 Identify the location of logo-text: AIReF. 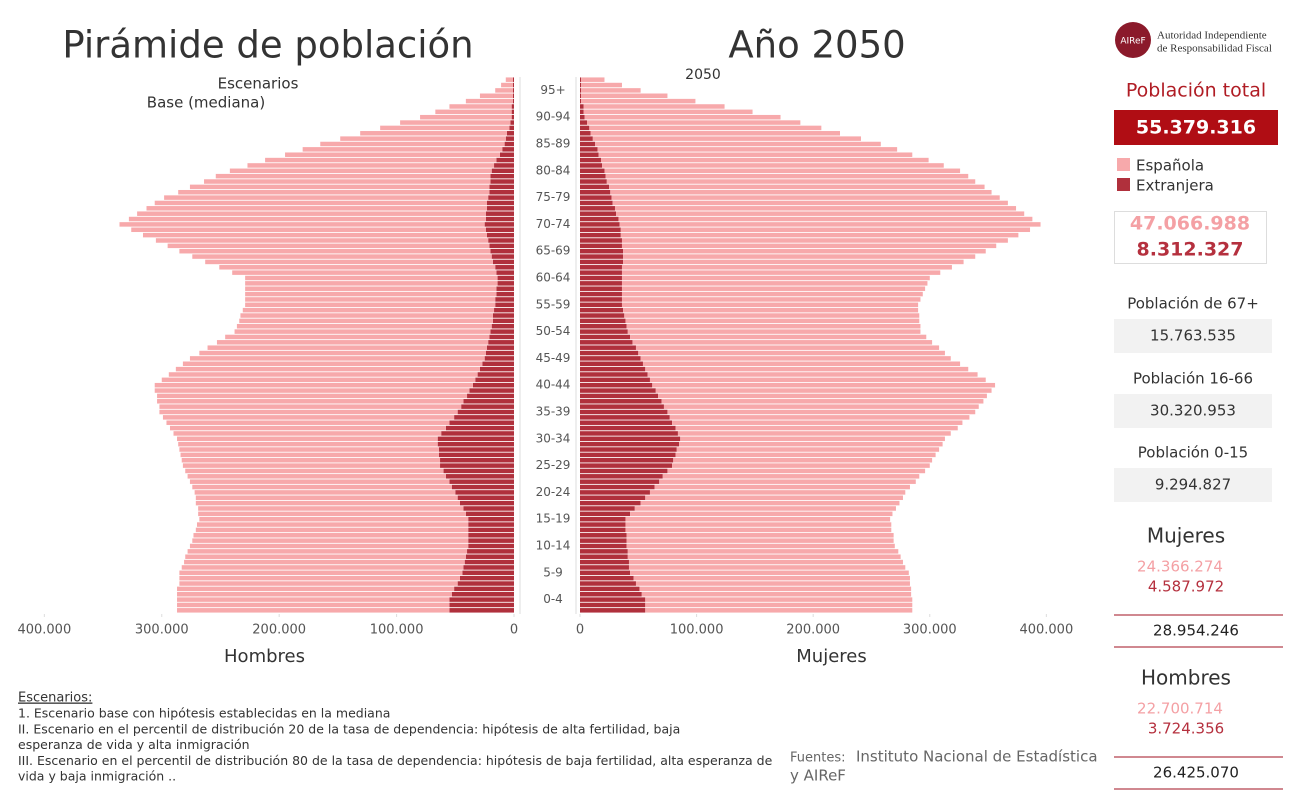
(1132, 42).